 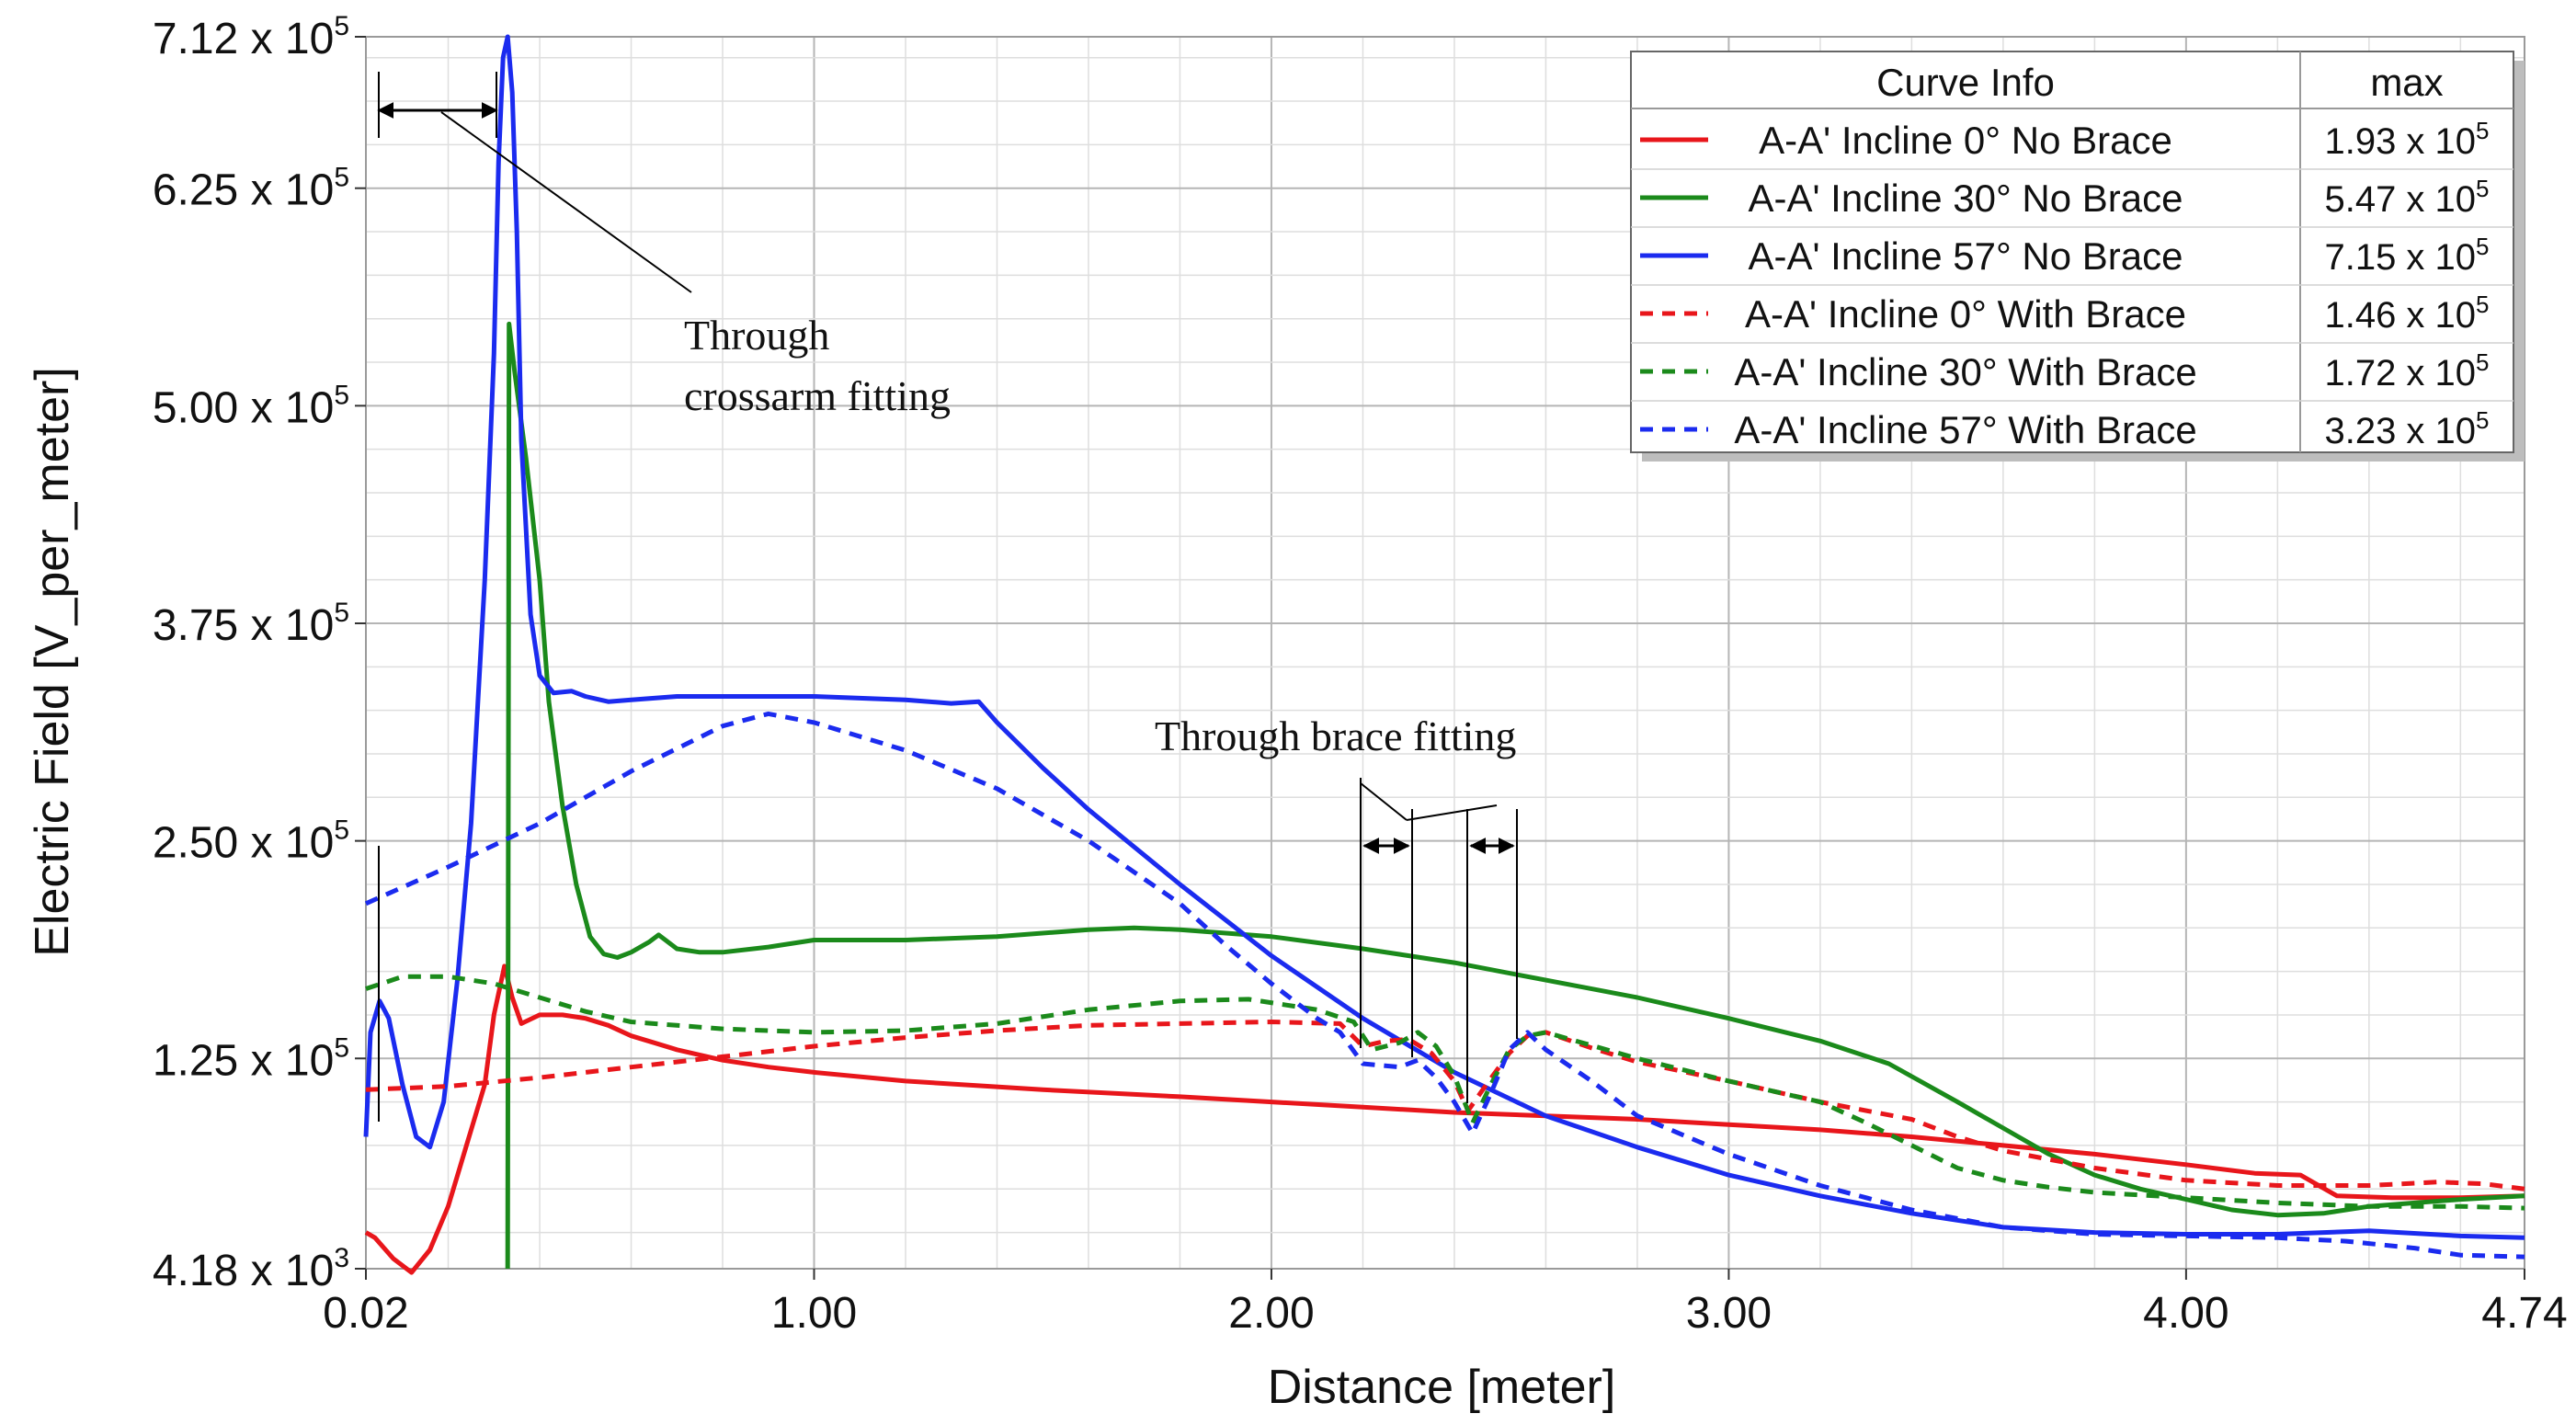 I want to click on x-tick-label: 3.00, so click(x=1729, y=1313).